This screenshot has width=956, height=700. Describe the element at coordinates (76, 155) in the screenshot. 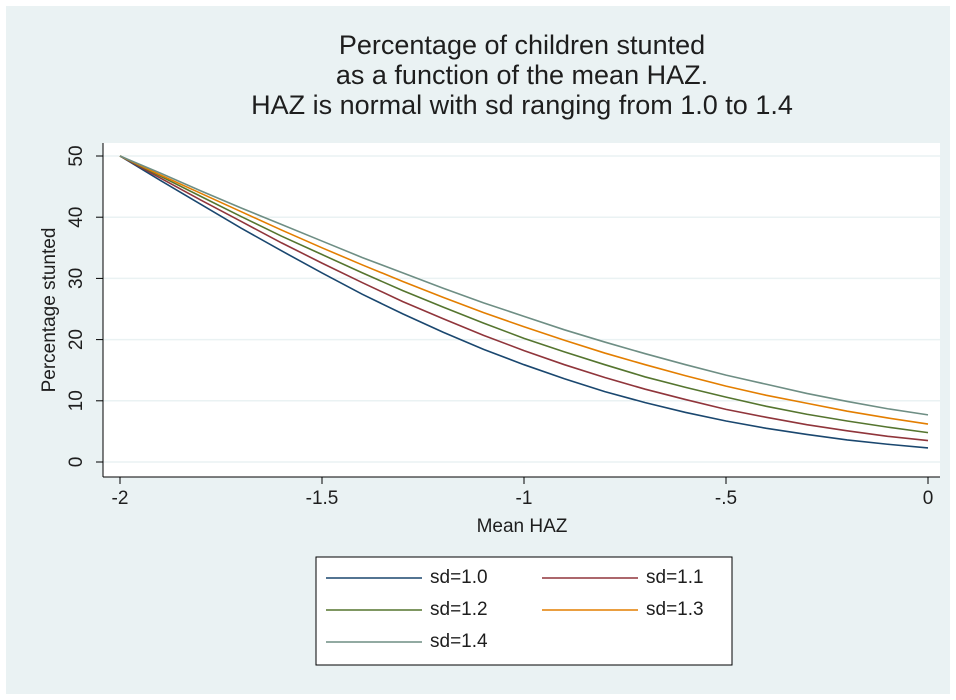

I see `y-tick-label: 50` at that location.